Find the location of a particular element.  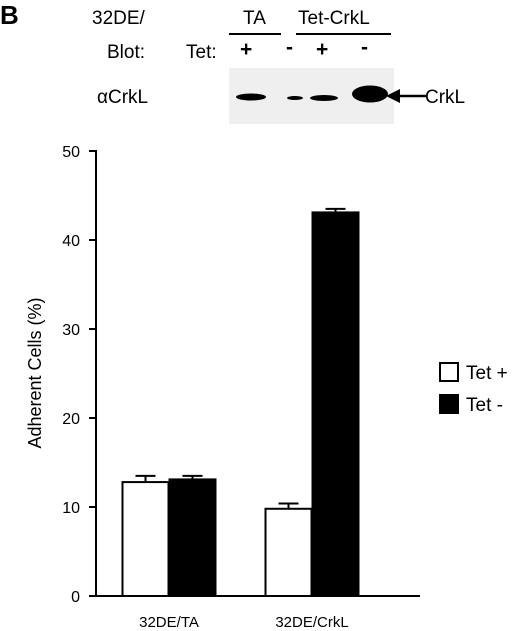

y-tick-label: 50 is located at coordinates (71, 152).